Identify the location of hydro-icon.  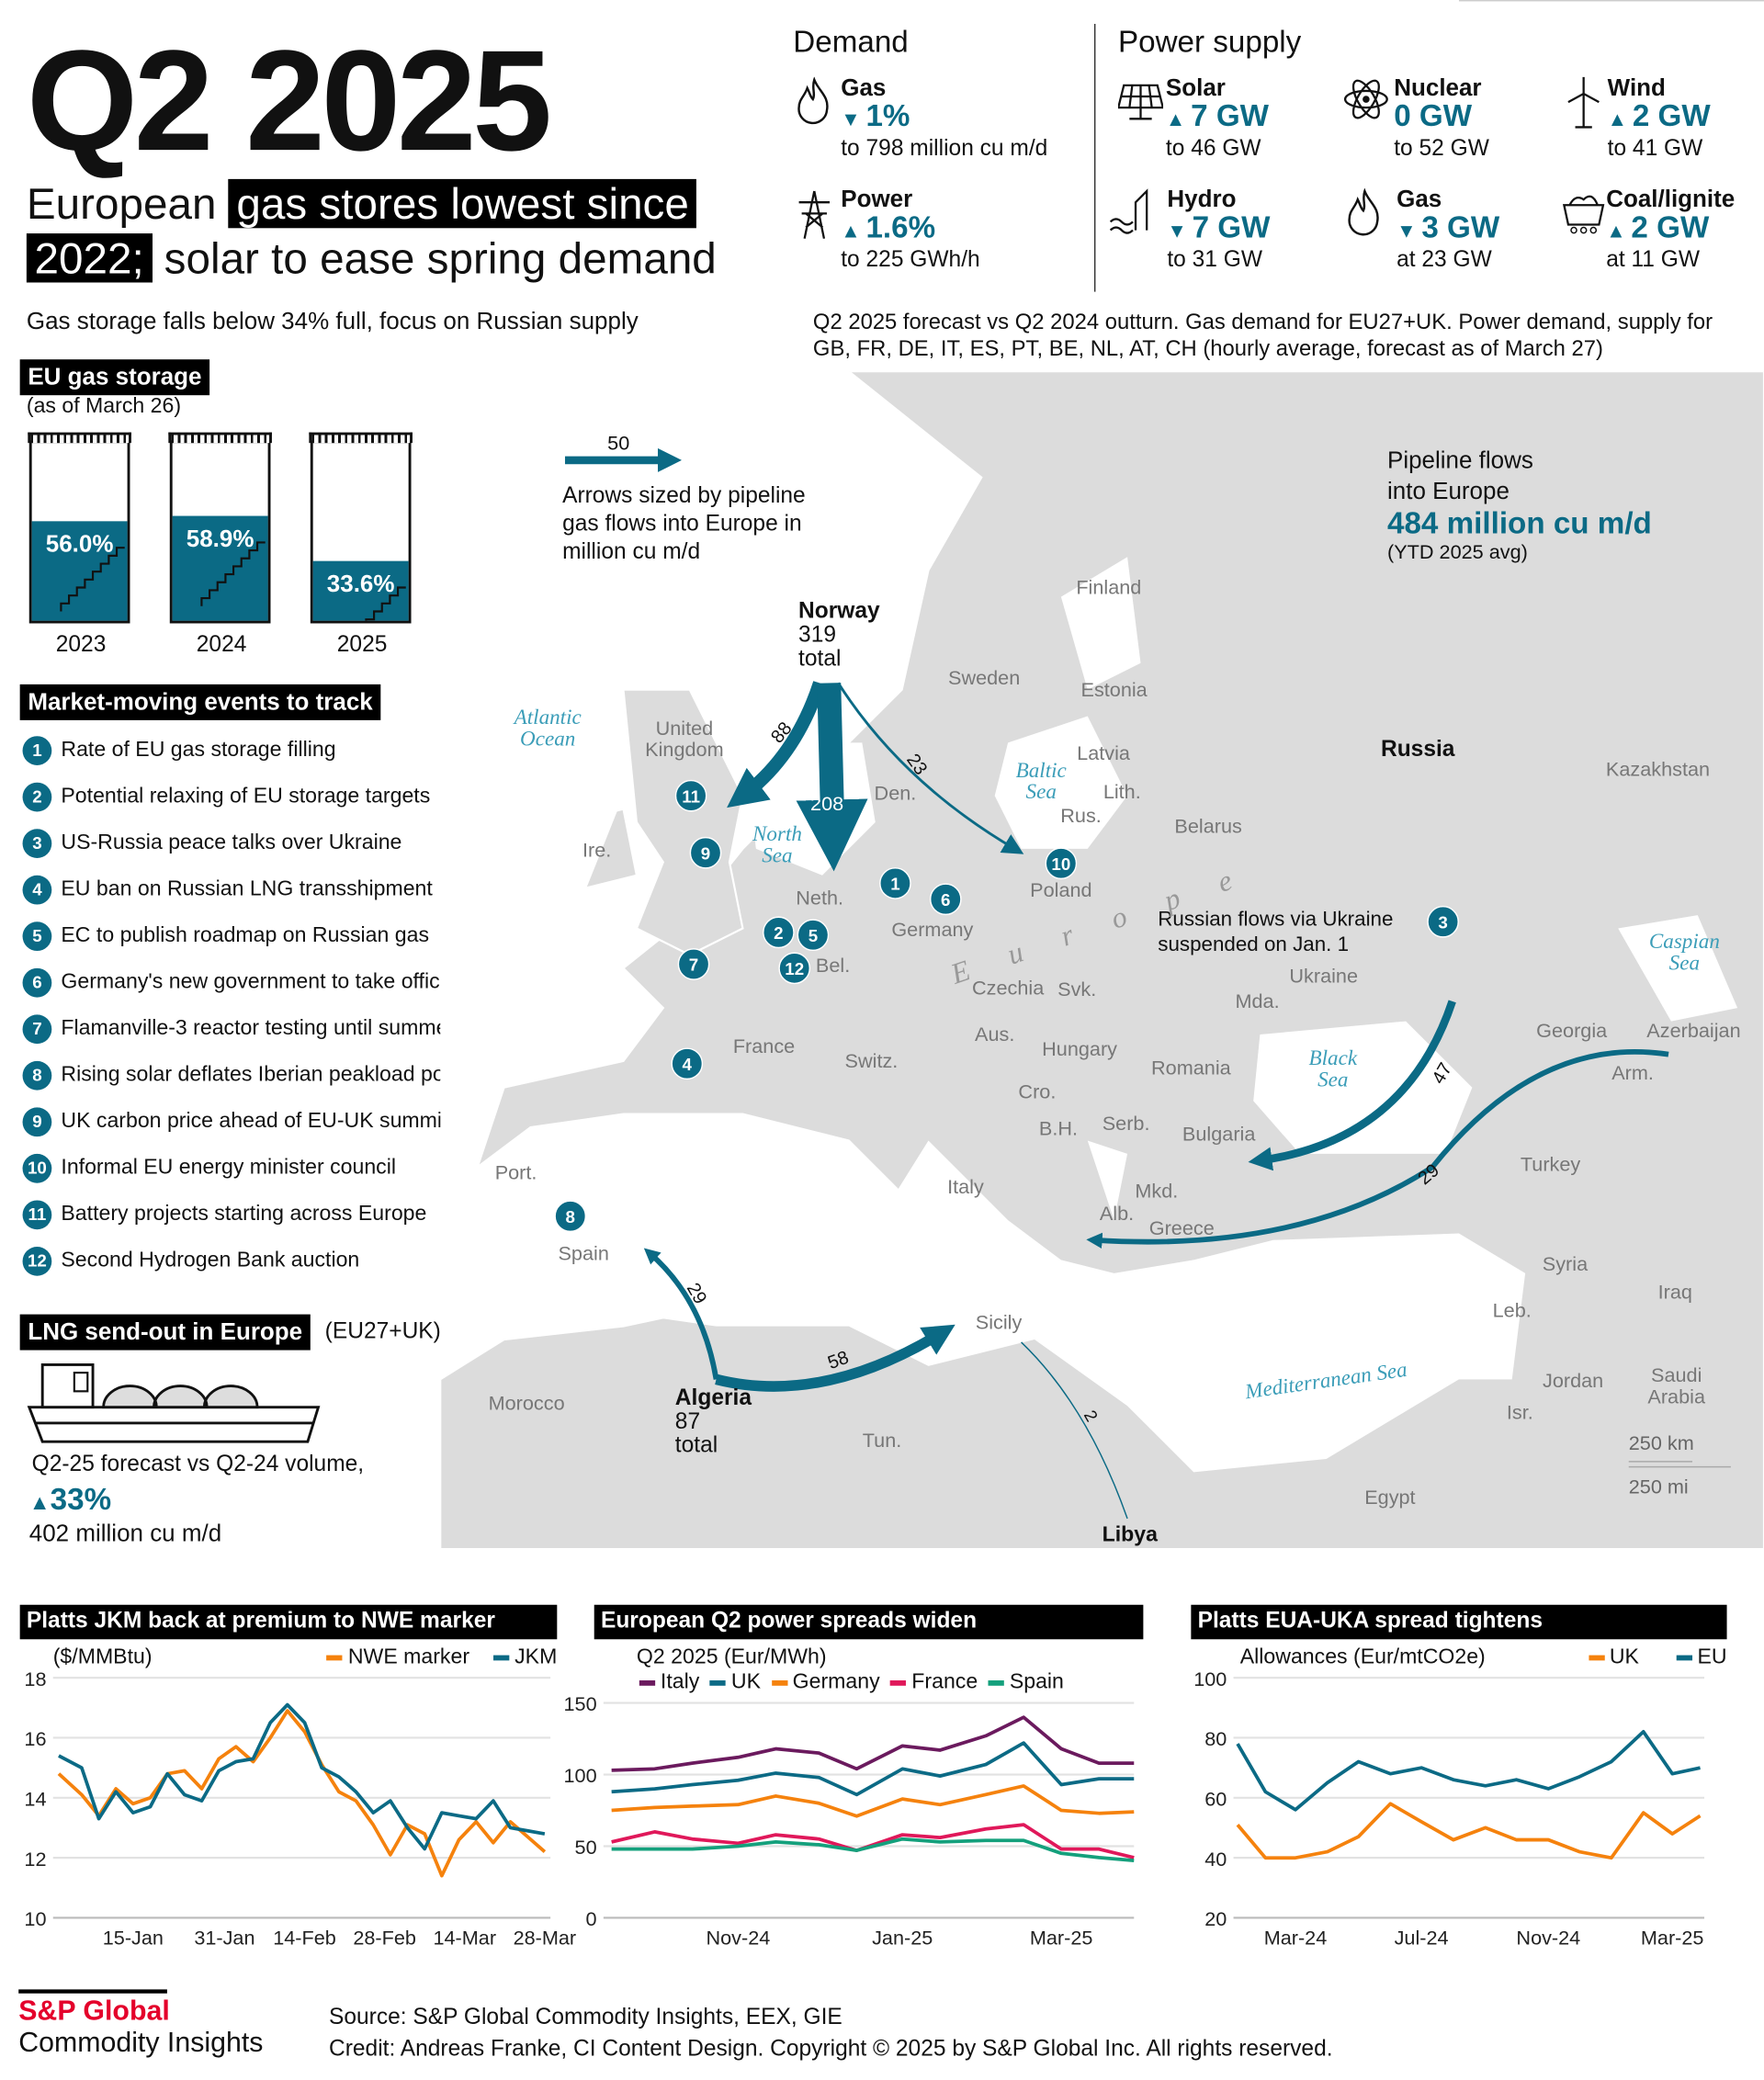
(1129, 218).